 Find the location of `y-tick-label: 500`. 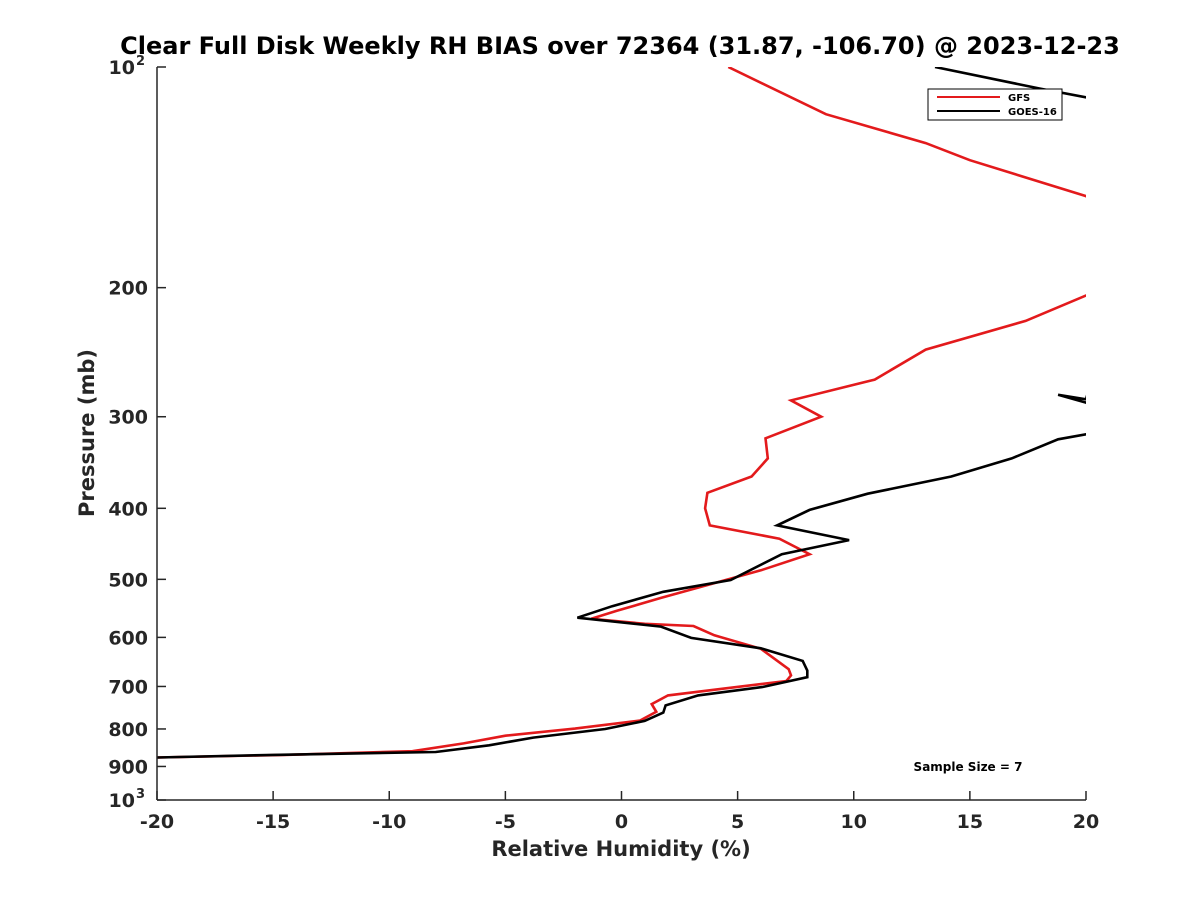

y-tick-label: 500 is located at coordinates (128, 580).